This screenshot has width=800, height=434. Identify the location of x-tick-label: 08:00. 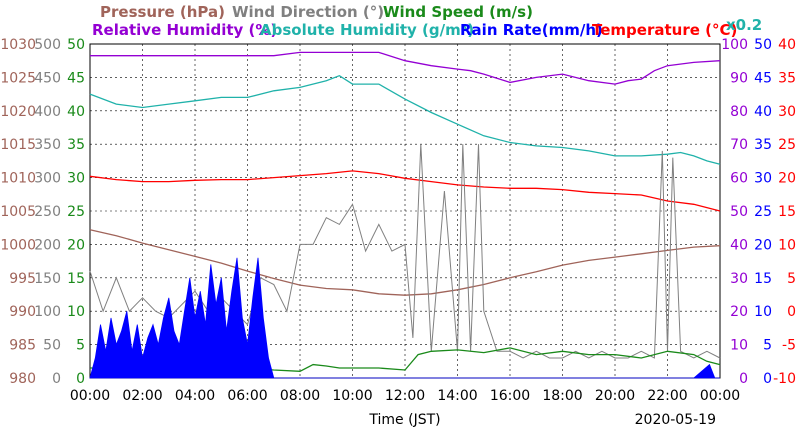
(300, 396).